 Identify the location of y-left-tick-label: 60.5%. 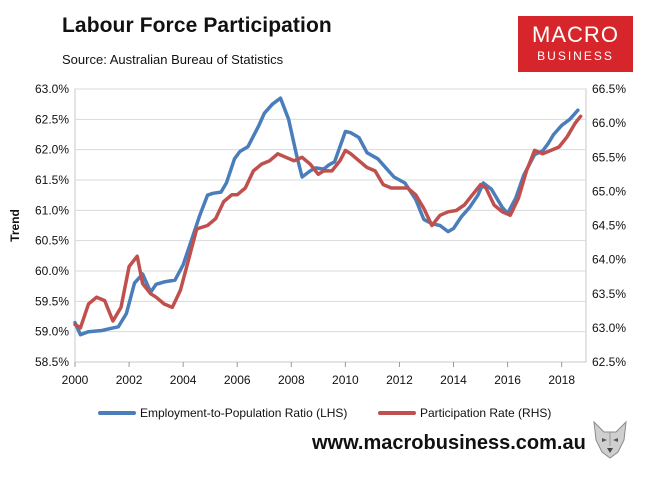
(52, 241).